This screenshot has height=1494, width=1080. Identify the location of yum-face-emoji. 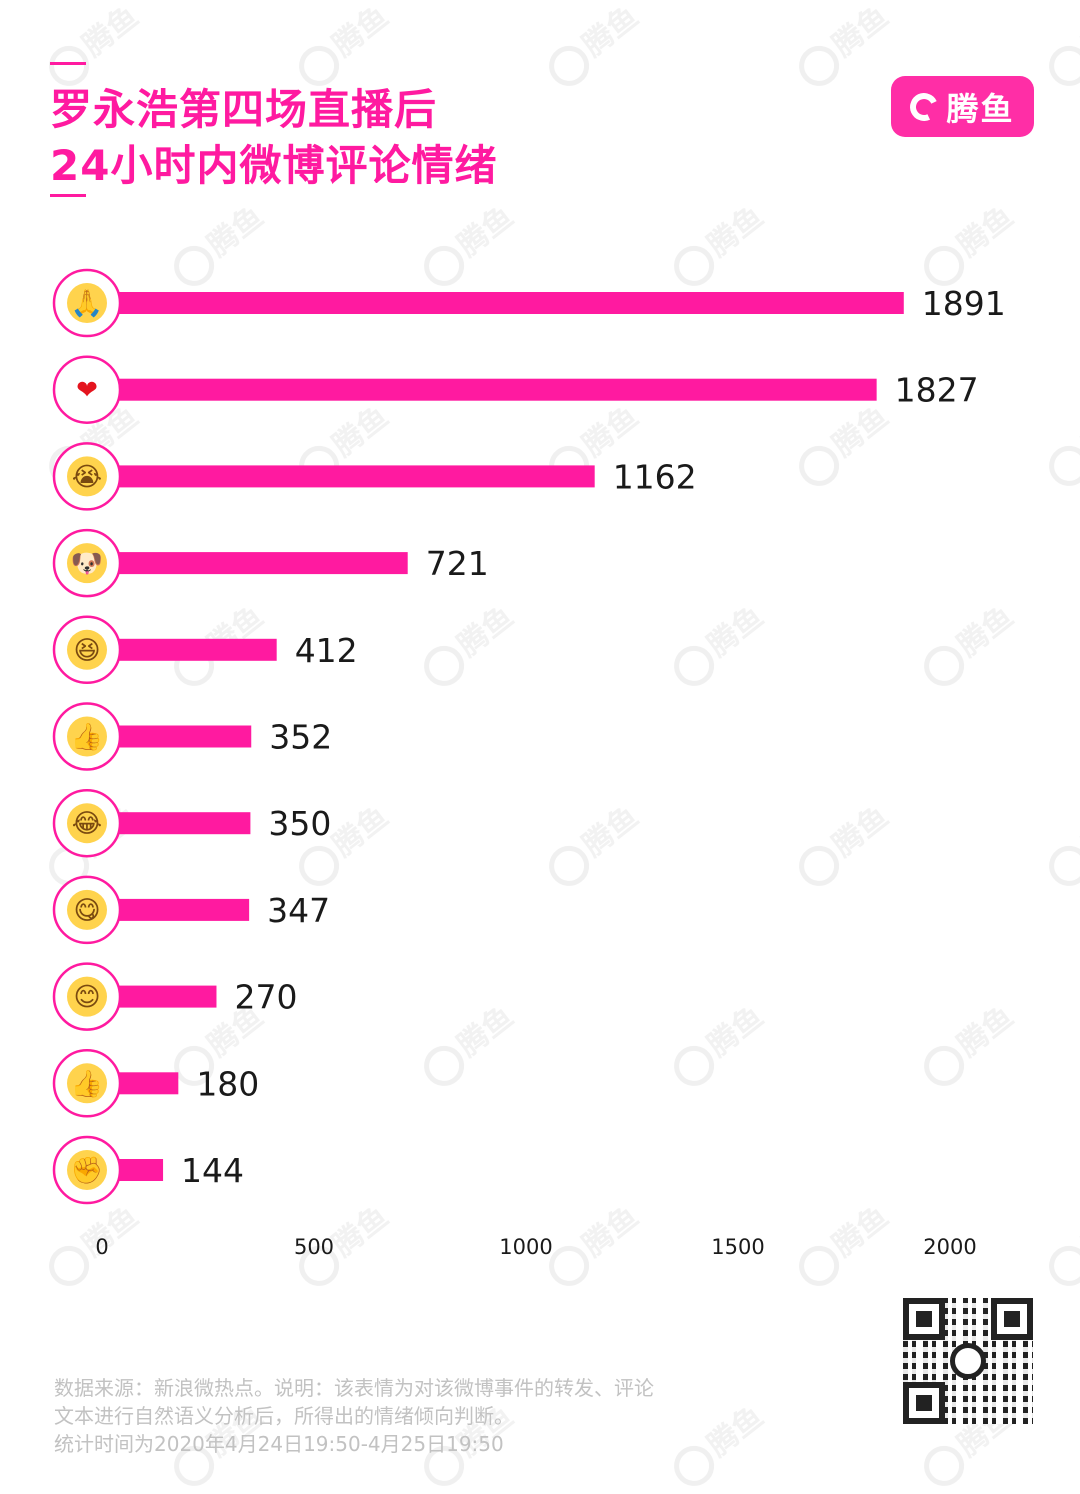
(87, 909).